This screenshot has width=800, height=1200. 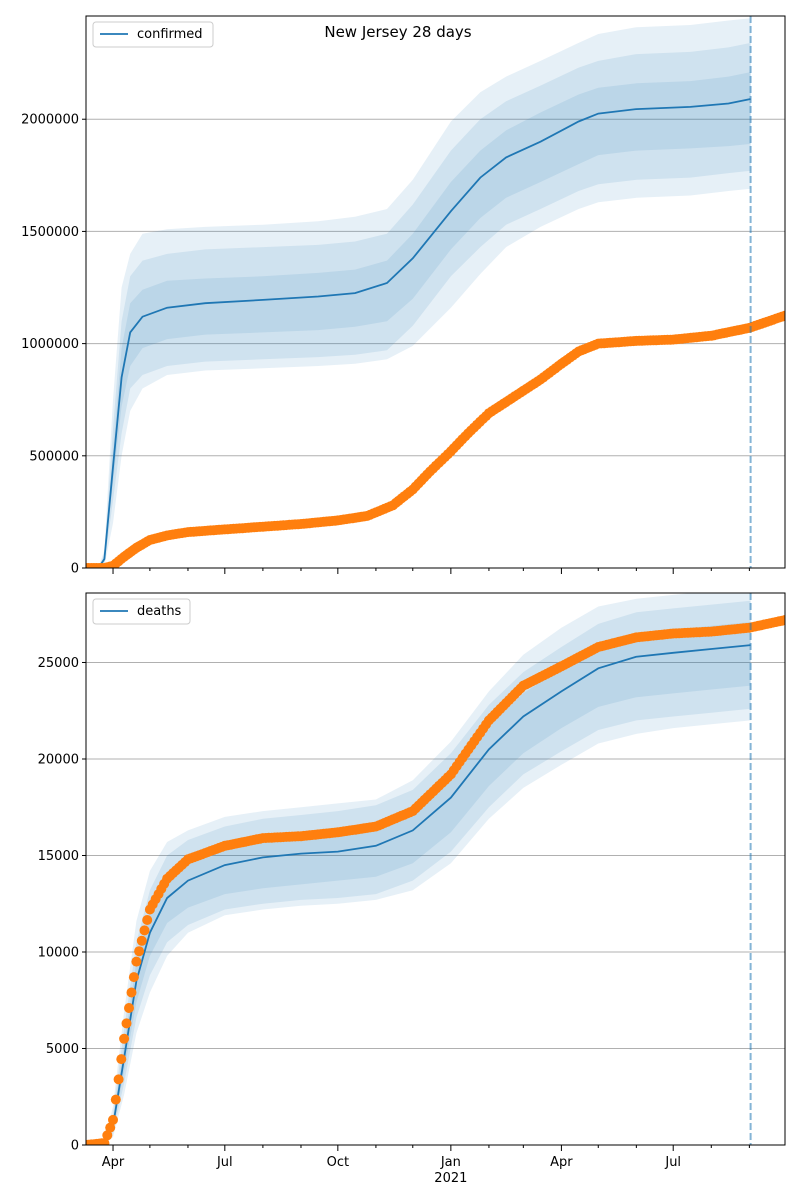 I want to click on y-tick-label: 25000, so click(x=58, y=663).